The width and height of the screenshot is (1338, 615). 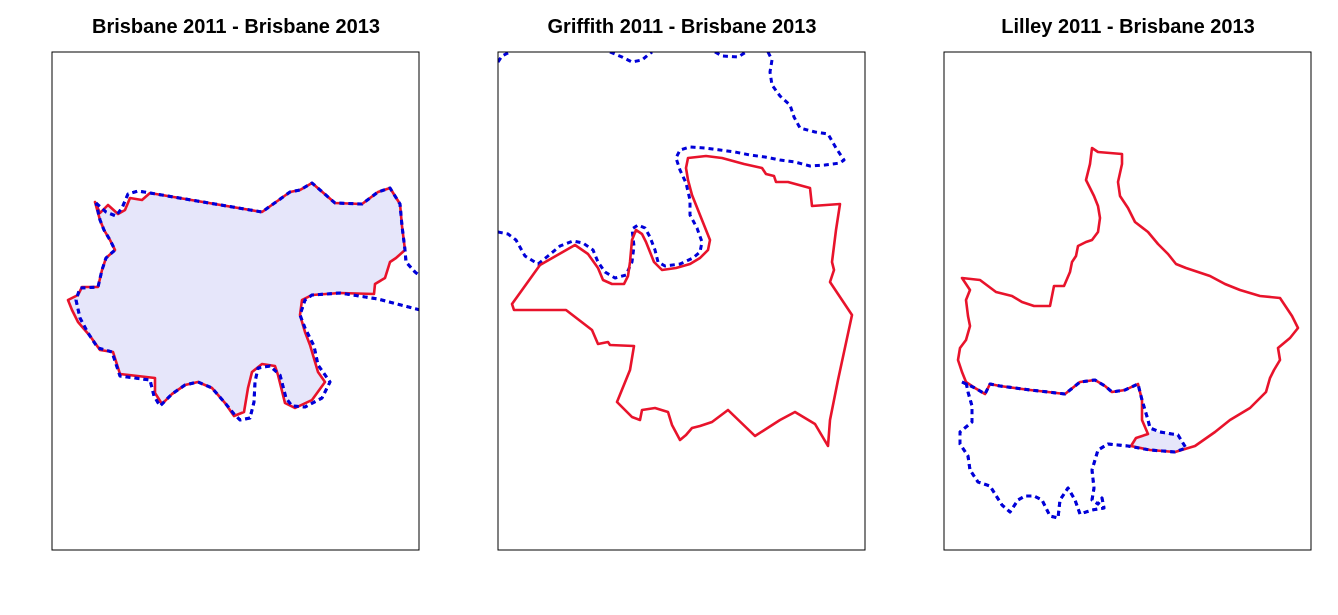 I want to click on griffith-2011-boundary, so click(x=682, y=301).